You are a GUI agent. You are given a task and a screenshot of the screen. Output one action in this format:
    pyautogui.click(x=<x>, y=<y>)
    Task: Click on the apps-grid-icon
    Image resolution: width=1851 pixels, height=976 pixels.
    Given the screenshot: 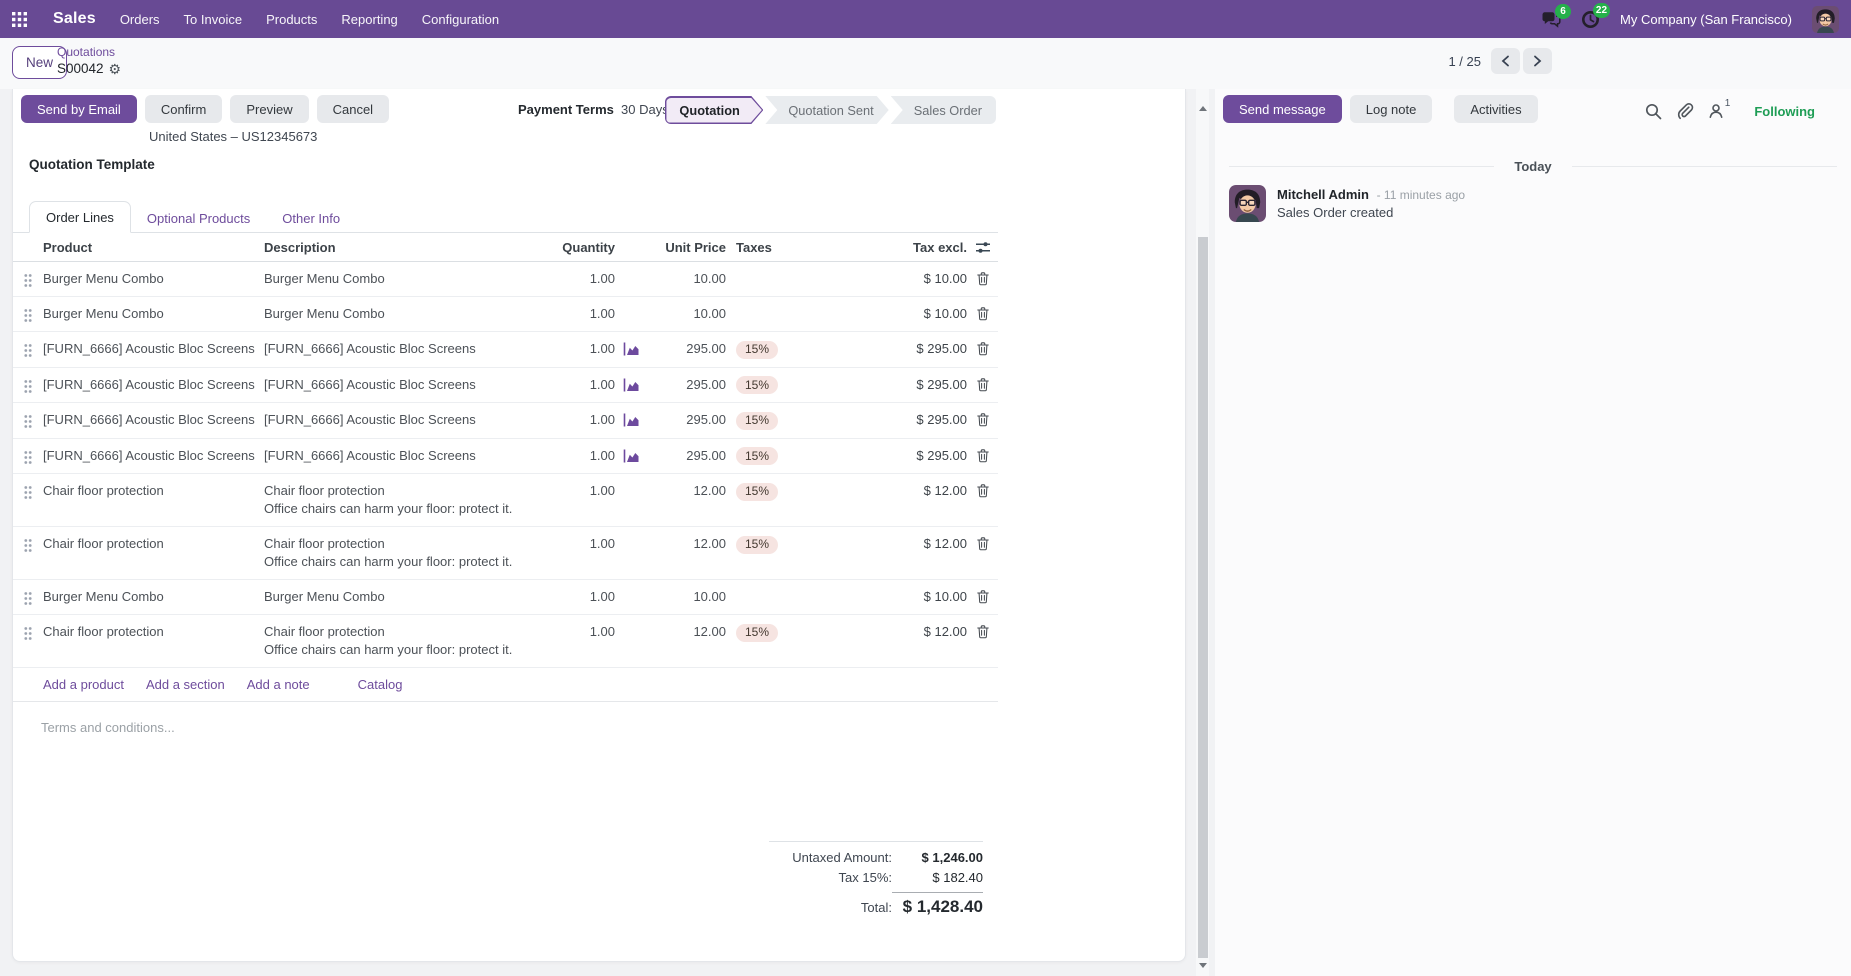 What is the action you would take?
    pyautogui.click(x=19, y=19)
    